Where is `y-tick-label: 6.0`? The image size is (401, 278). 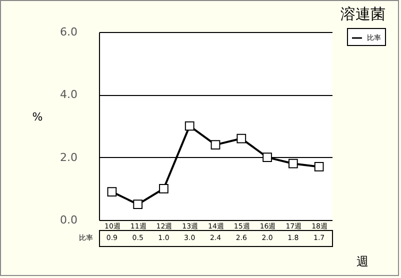 y-tick-label: 6.0 is located at coordinates (69, 32).